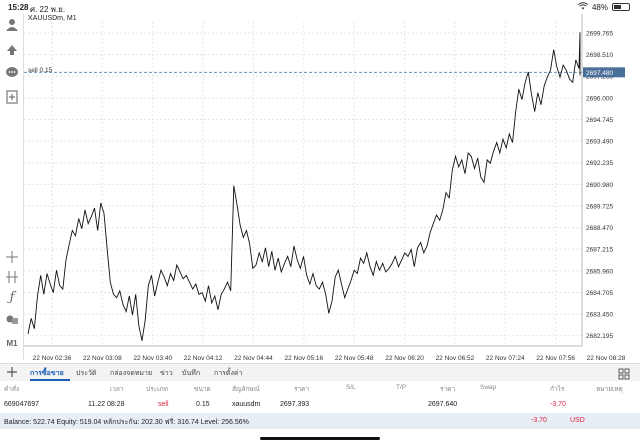 Image resolution: width=640 pixels, height=447 pixels. I want to click on crosshair-icon, so click(12, 258).